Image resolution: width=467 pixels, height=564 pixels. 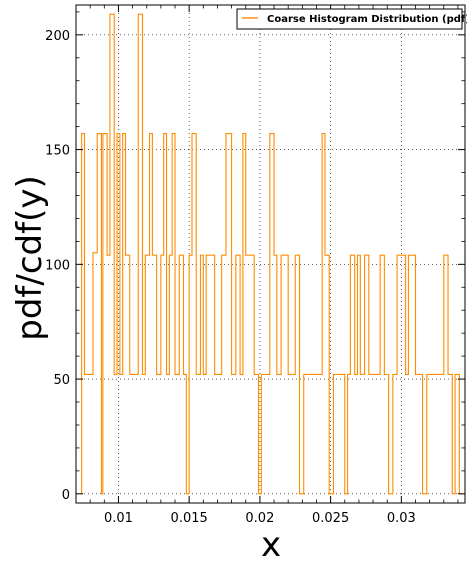 I want to click on legend: Coarse Histogram Distribution (pdf), so click(x=351, y=19).